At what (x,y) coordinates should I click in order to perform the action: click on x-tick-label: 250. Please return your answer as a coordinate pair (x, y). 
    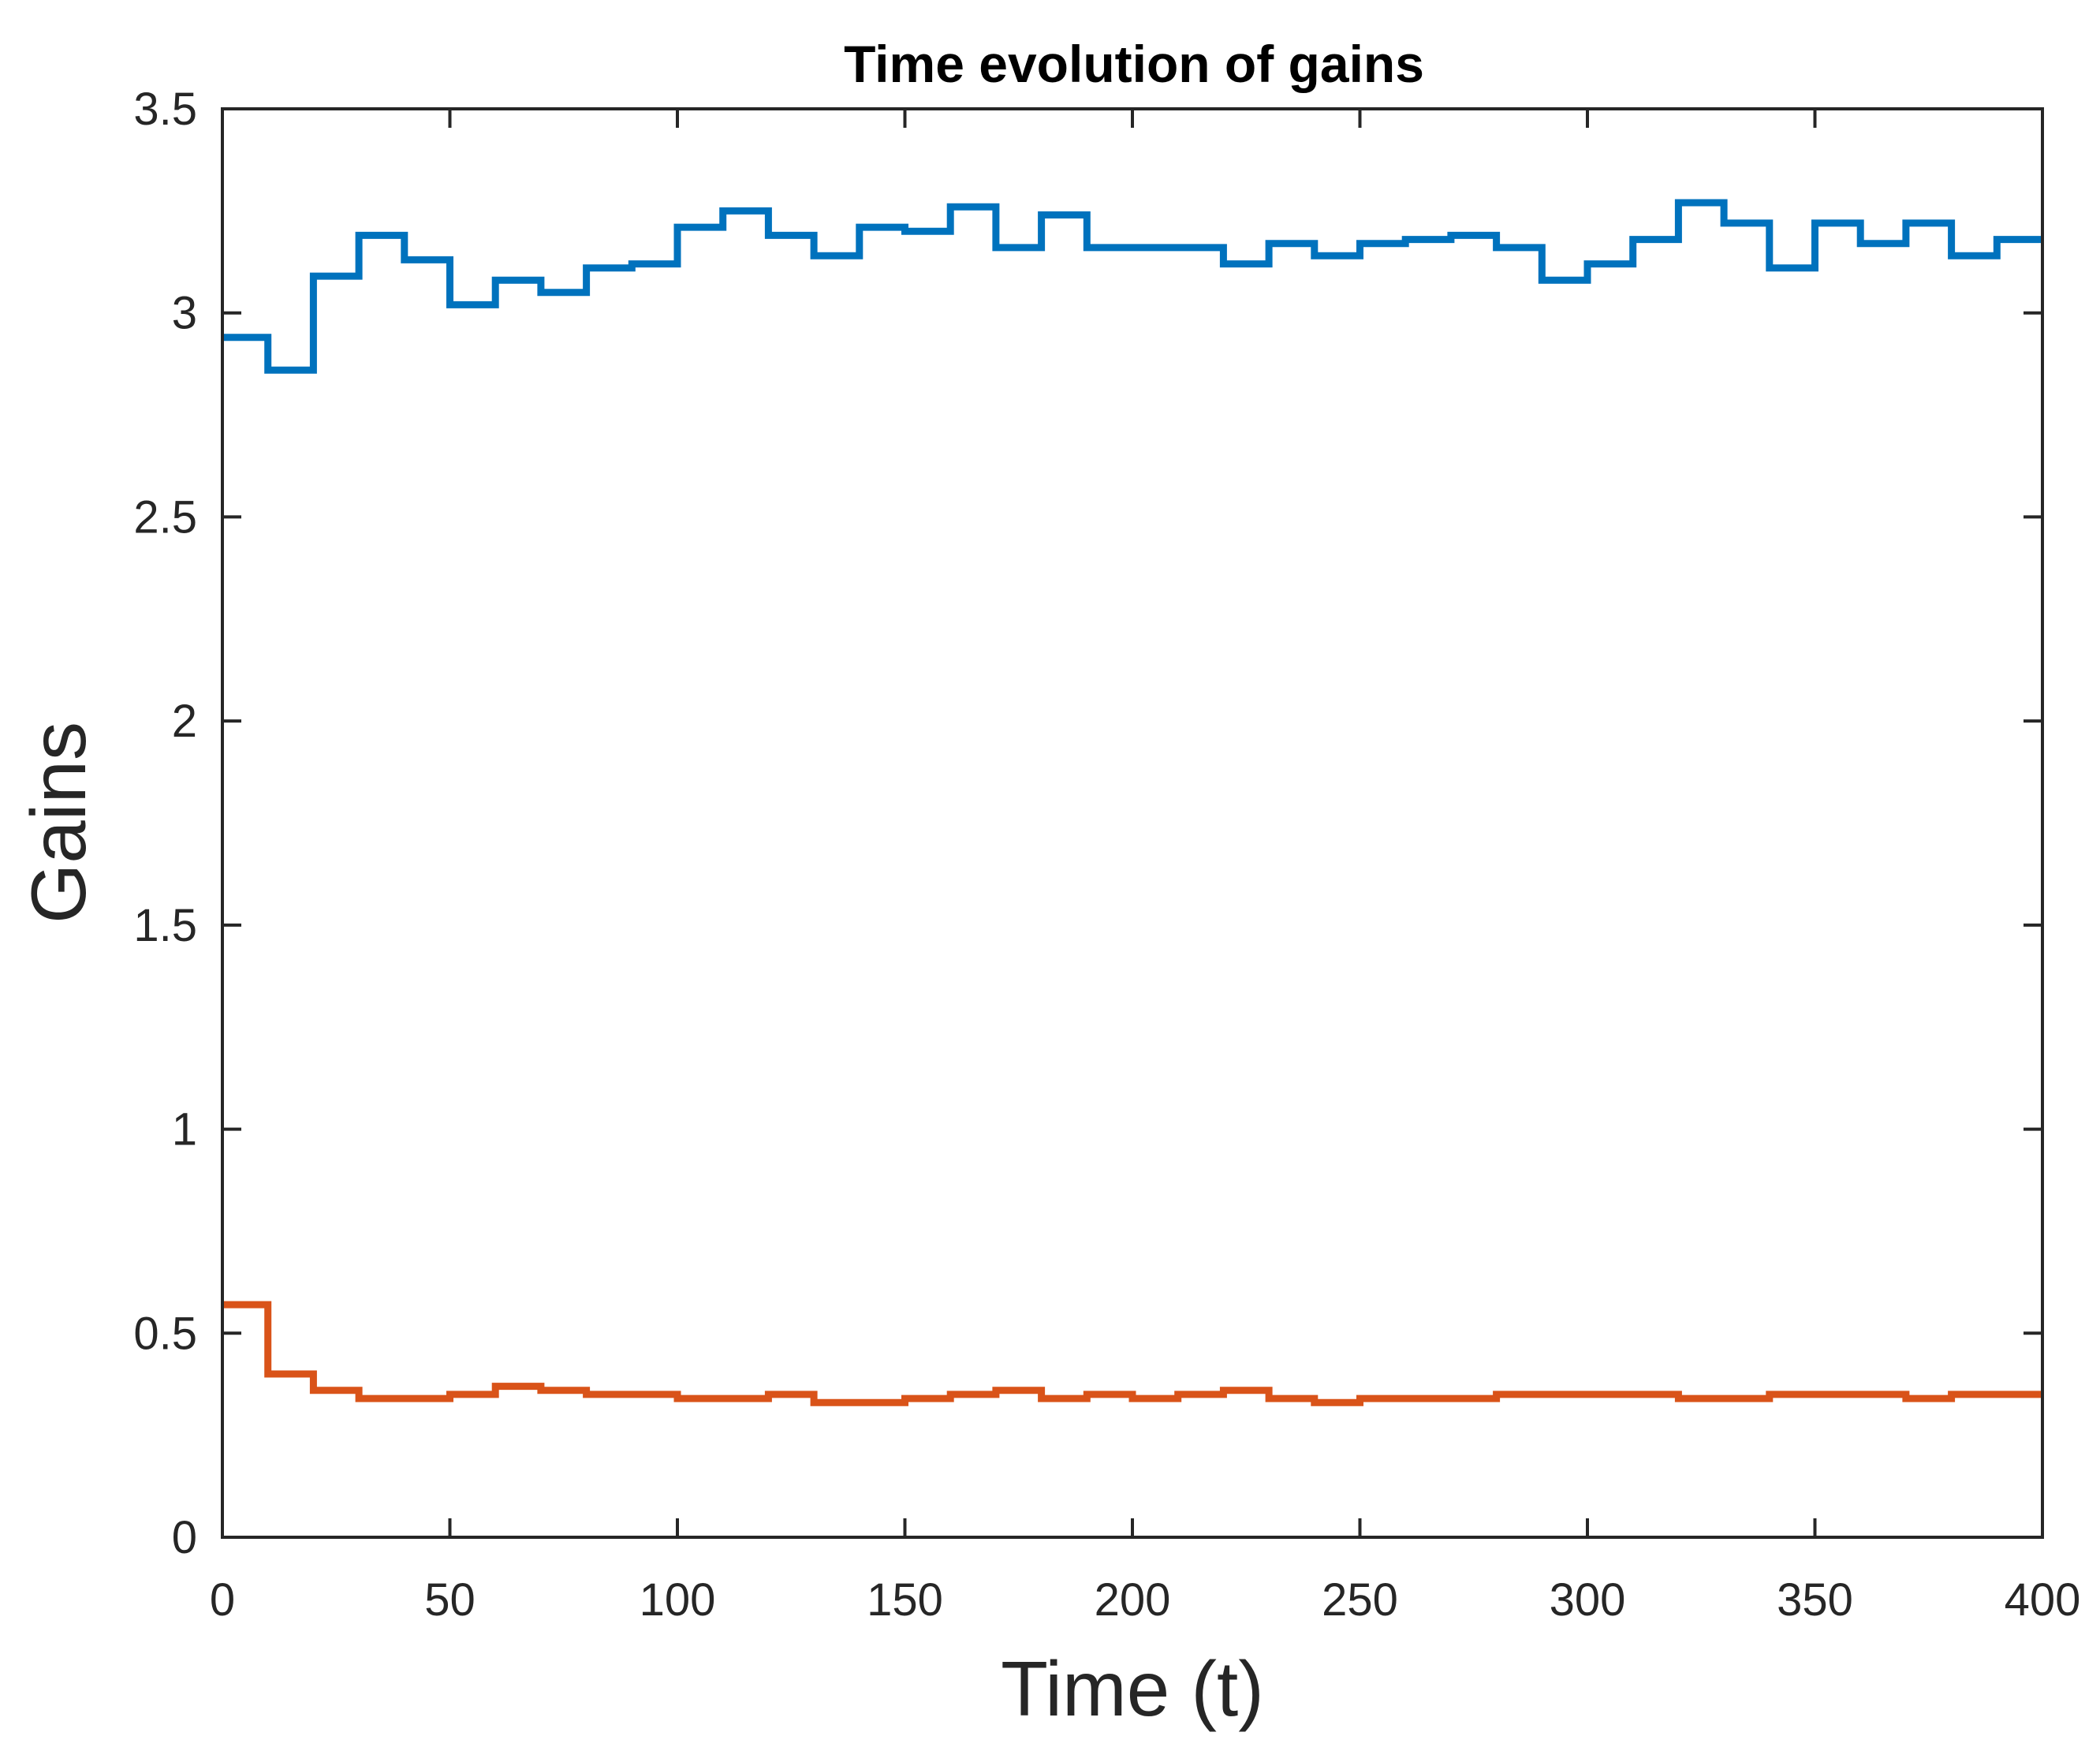
    Looking at the image, I should click on (1360, 1600).